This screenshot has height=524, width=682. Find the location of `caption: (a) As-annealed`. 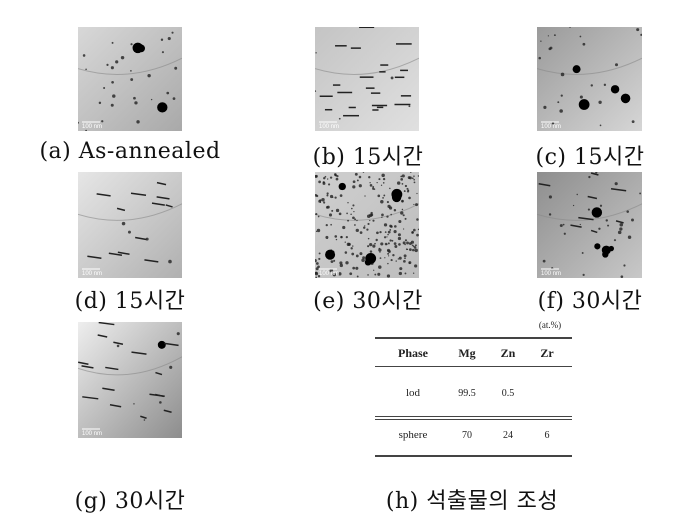

caption: (a) As-annealed is located at coordinates (130, 151).